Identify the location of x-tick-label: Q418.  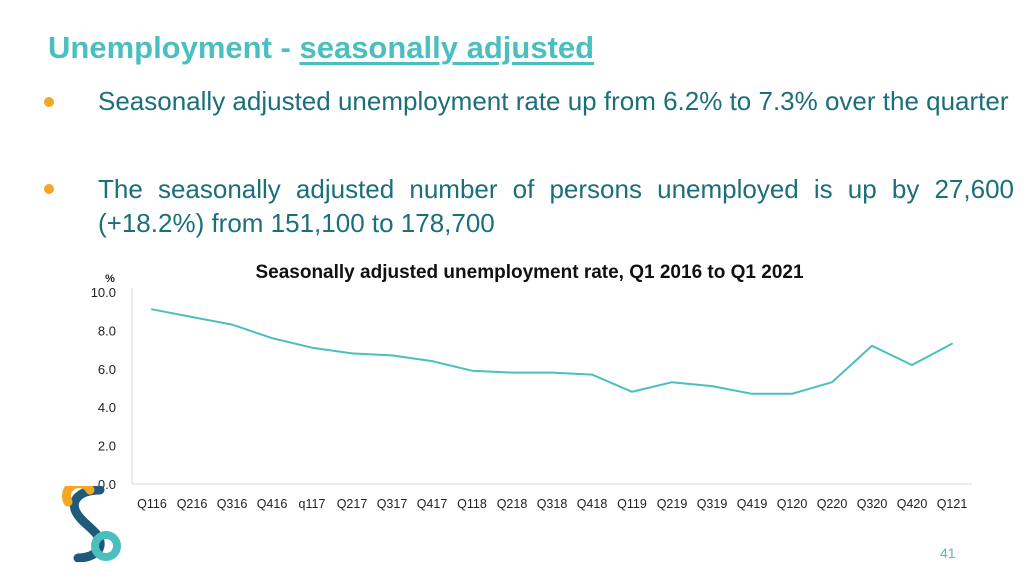
(592, 504).